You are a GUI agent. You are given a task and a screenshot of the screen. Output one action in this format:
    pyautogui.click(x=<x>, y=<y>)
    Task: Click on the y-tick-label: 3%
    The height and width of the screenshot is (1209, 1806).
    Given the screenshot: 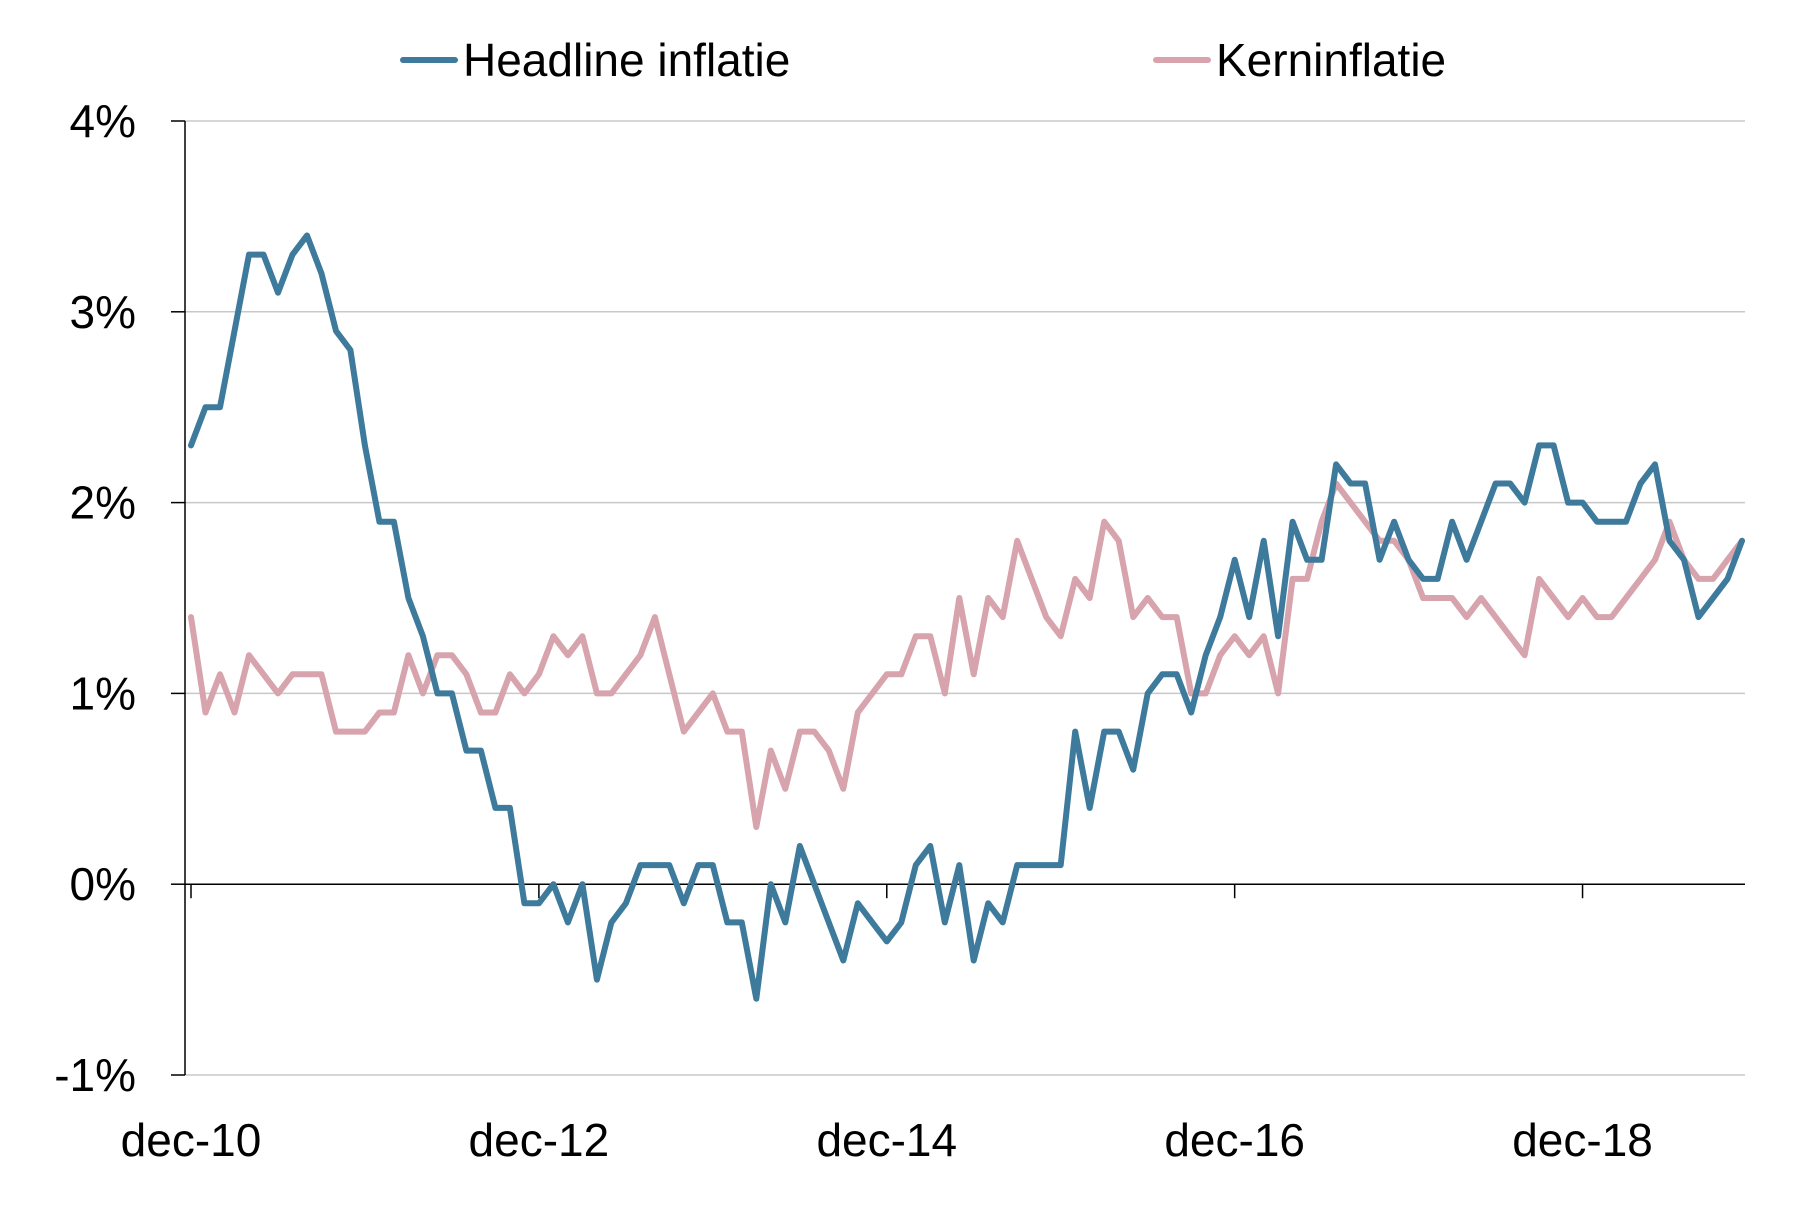 What is the action you would take?
    pyautogui.click(x=103, y=312)
    